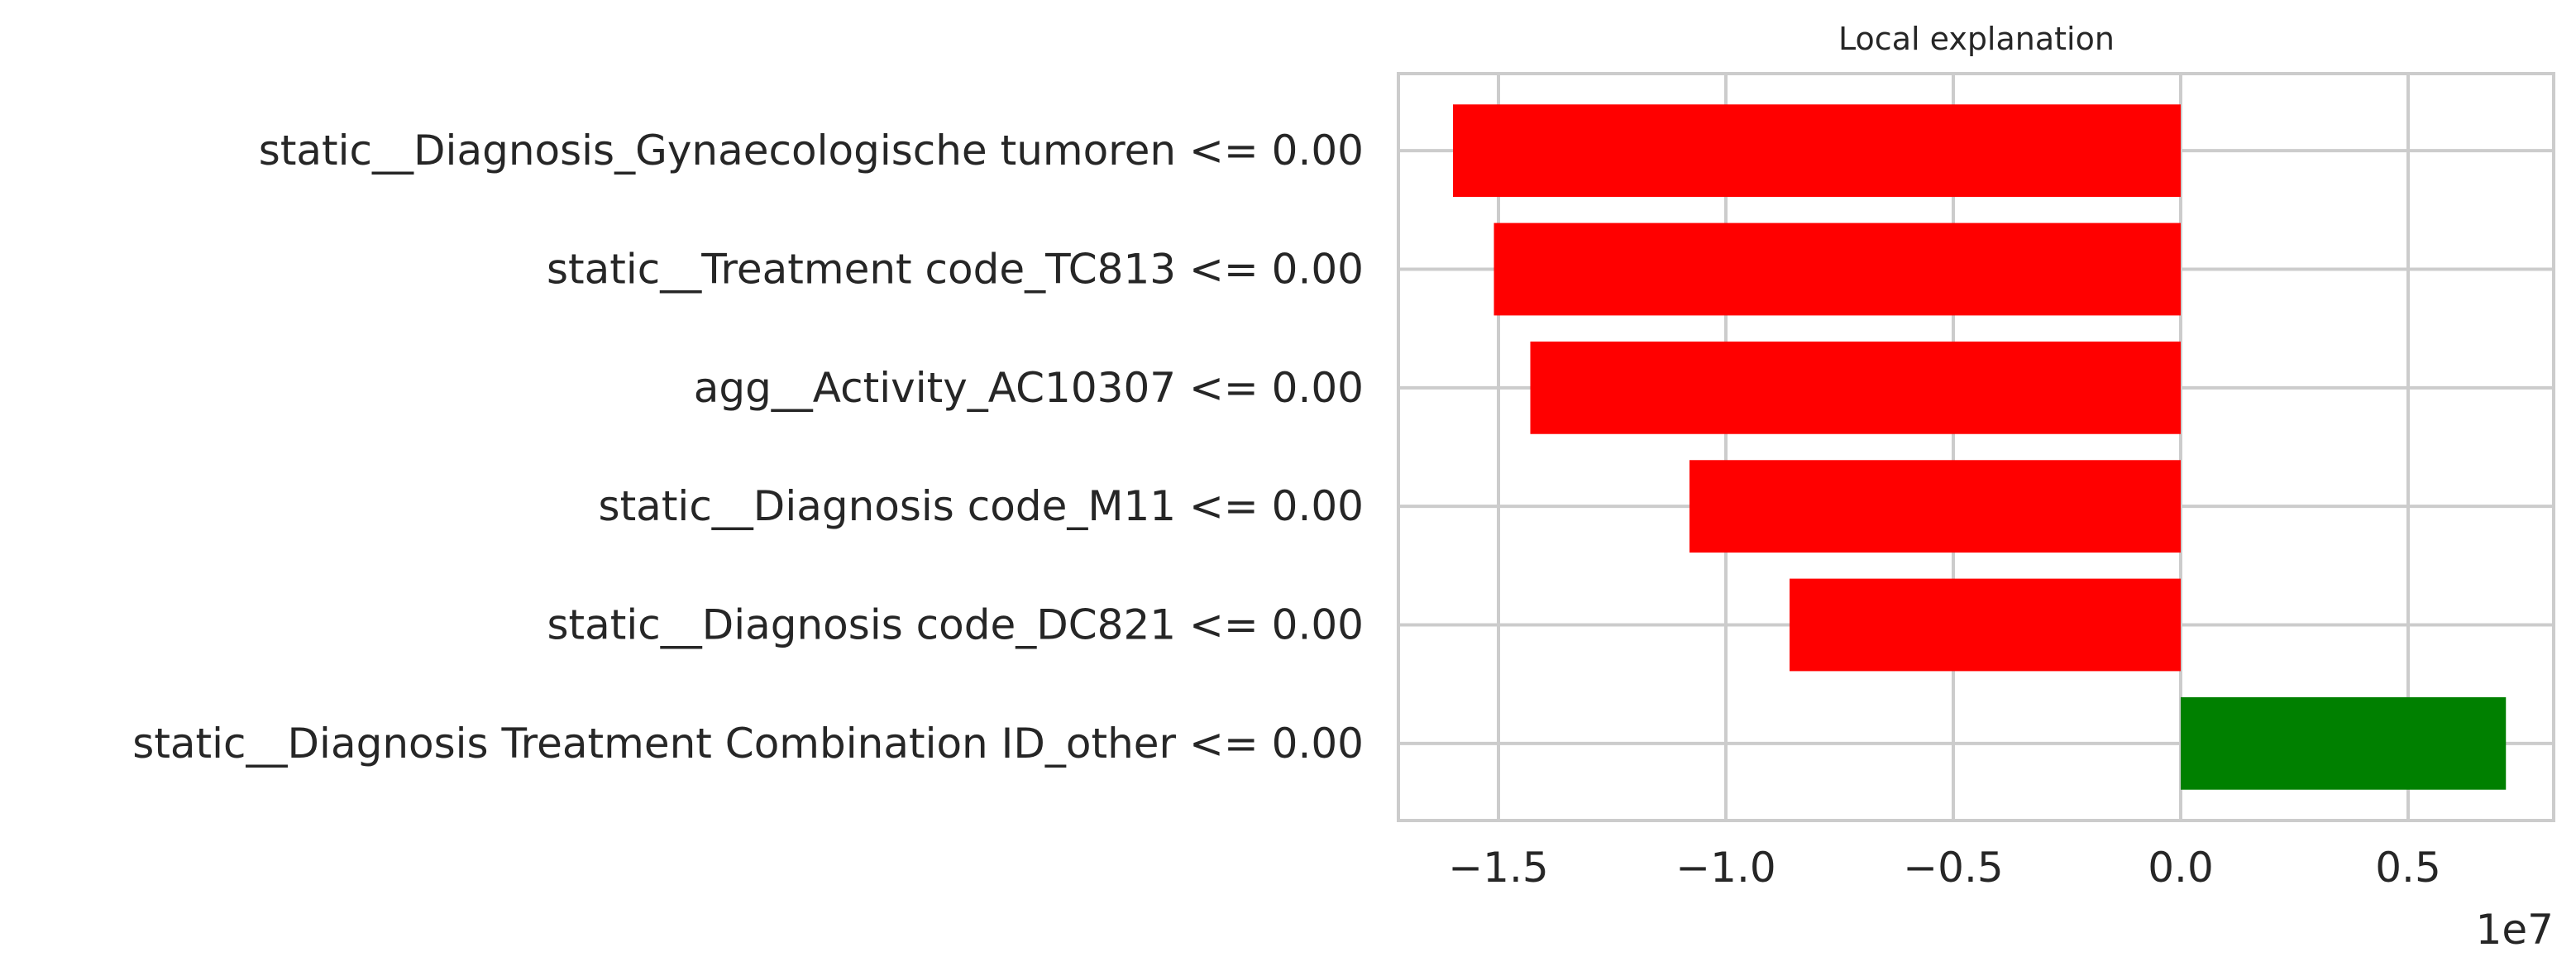  What do you see at coordinates (956, 270) in the screenshot?
I see `y-tick-label: static__Treatment code_TC813 <= 0.00` at bounding box center [956, 270].